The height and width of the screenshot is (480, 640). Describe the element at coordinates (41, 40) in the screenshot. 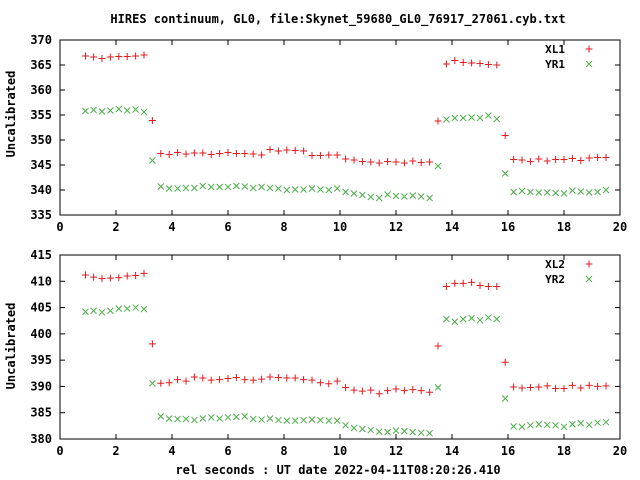

I see `upper-y-tick-label: 370` at that location.